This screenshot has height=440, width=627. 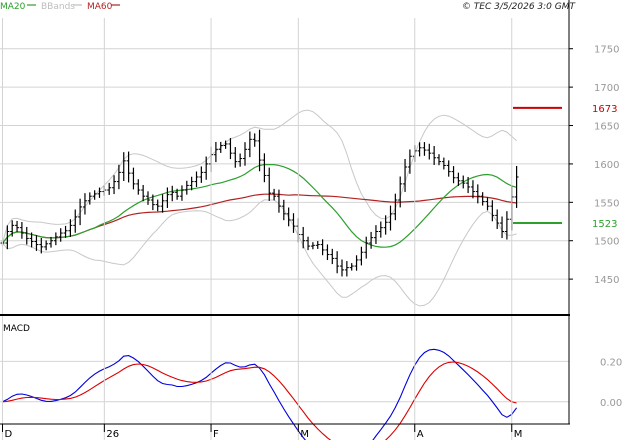 I want to click on price-axis: 1450 1500 1550 1600 1650 1700 1750, so click(x=594, y=165).